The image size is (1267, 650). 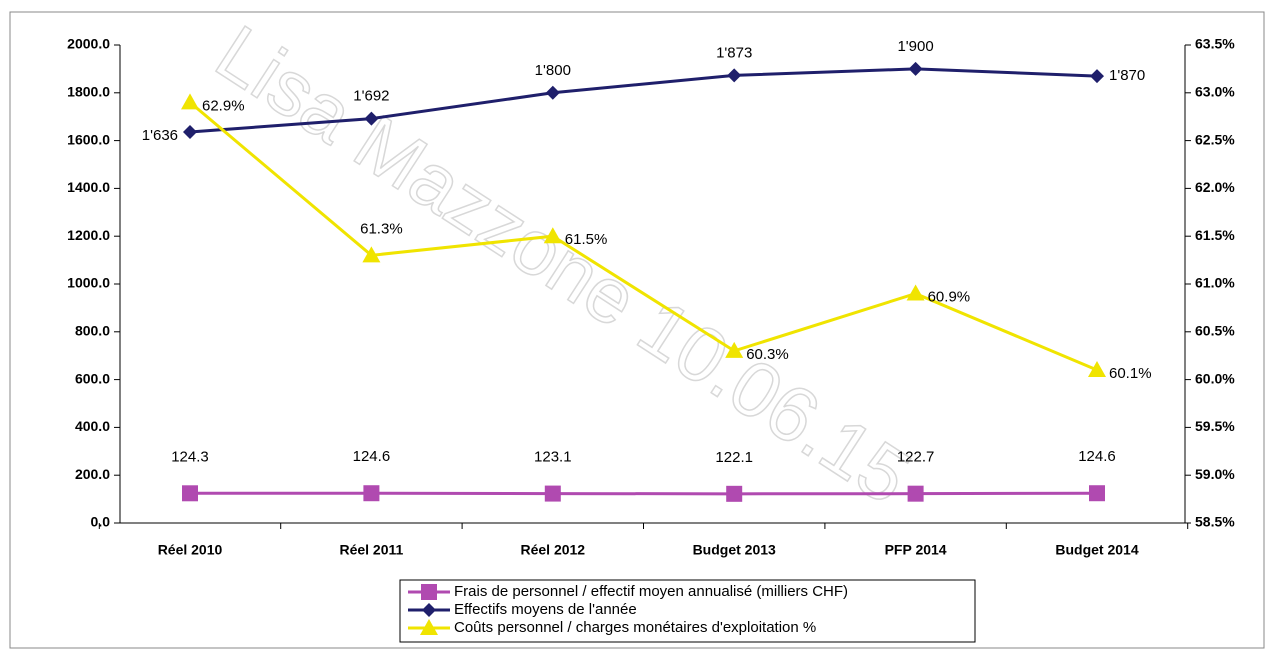 I want to click on y-tick-label: 0.0, so click(x=101, y=522).